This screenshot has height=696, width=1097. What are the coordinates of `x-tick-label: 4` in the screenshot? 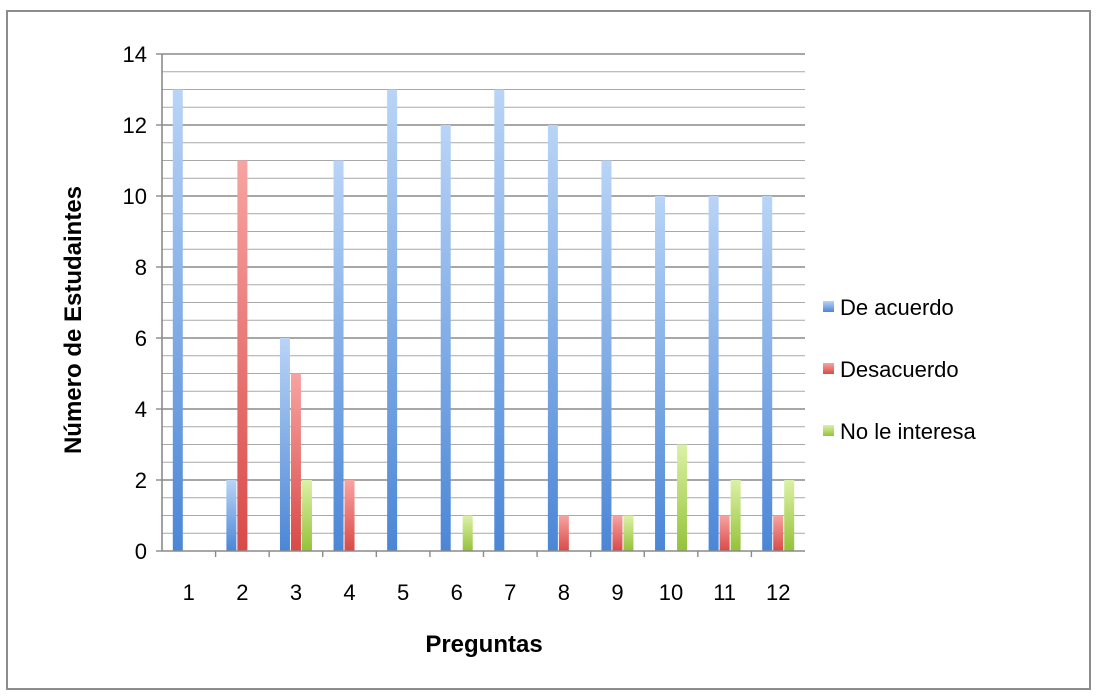 It's located at (349, 592).